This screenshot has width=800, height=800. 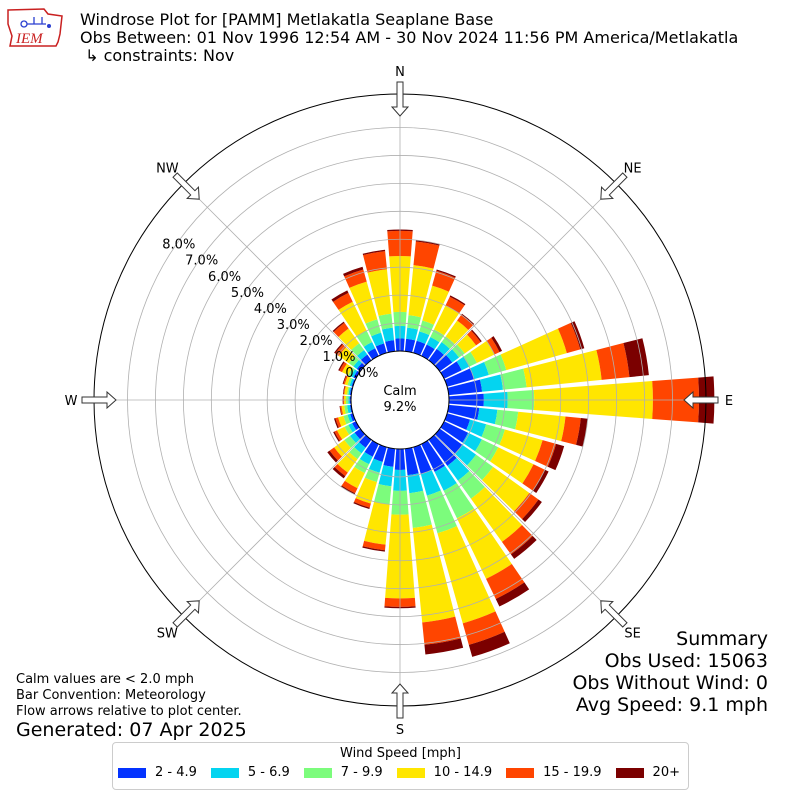 What do you see at coordinates (400, 753) in the screenshot?
I see `legend-title: Wind Speed [mph]` at bounding box center [400, 753].